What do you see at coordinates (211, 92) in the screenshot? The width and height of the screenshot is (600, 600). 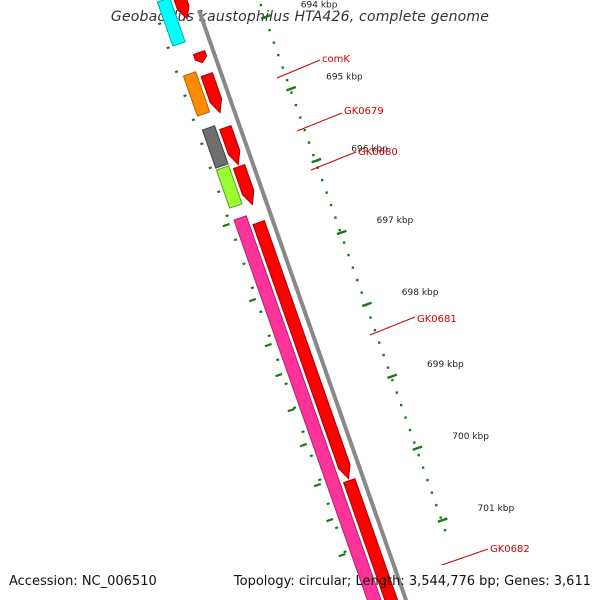 I see `cds-arrow-comk-partner` at bounding box center [211, 92].